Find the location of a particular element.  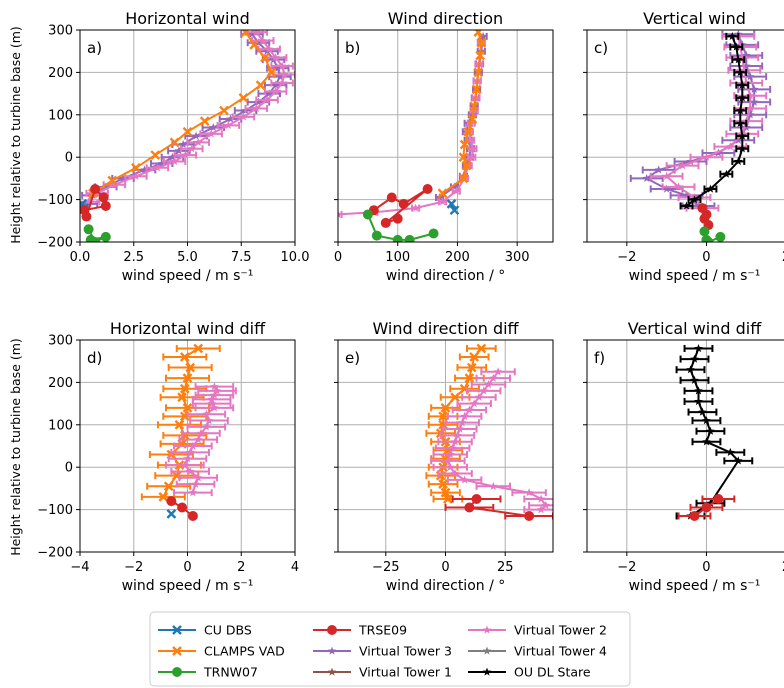

x-tick-label: −2 is located at coordinates (626, 257).